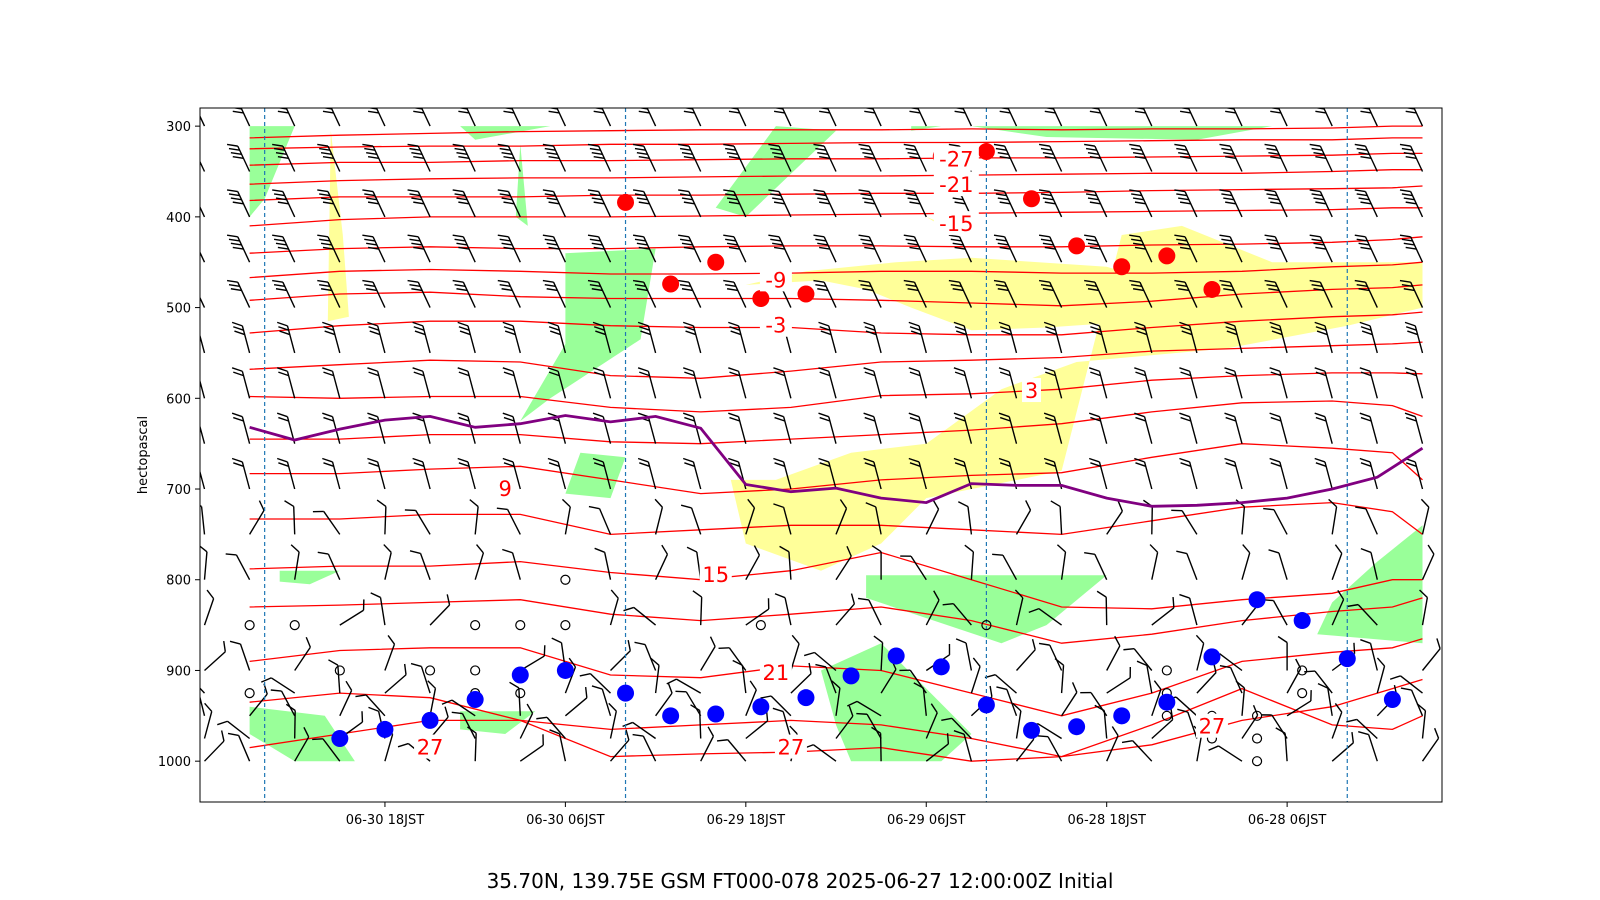  Describe the element at coordinates (1302, 670) in the screenshot. I see `calm-circle` at that location.